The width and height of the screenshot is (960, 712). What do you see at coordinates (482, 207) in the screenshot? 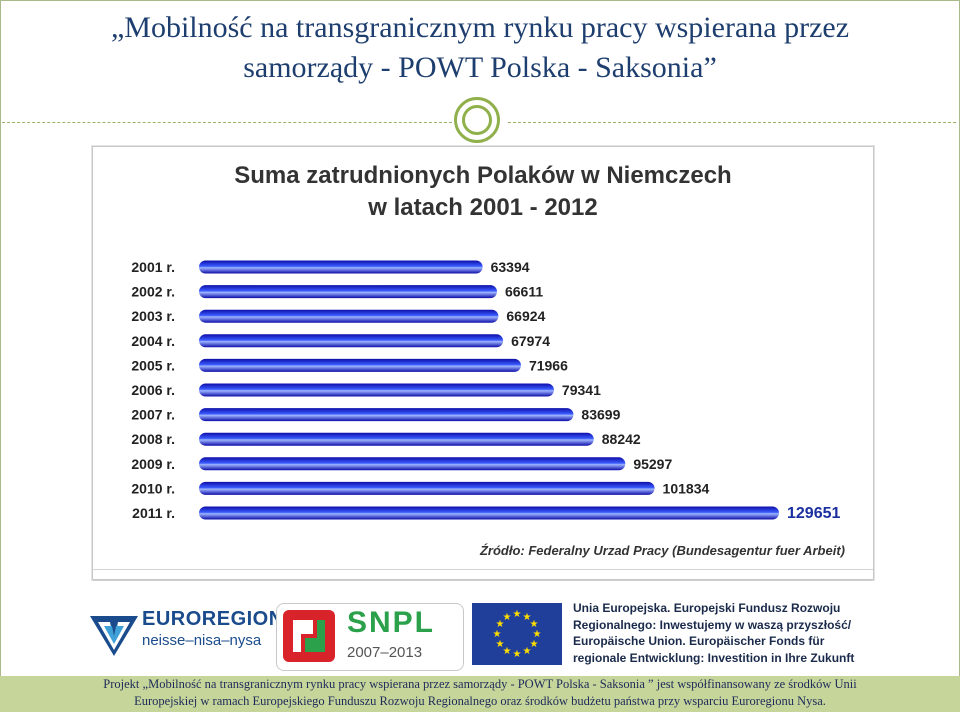
I see `chart-title-line-2: w latach 2001 - 2012` at bounding box center [482, 207].